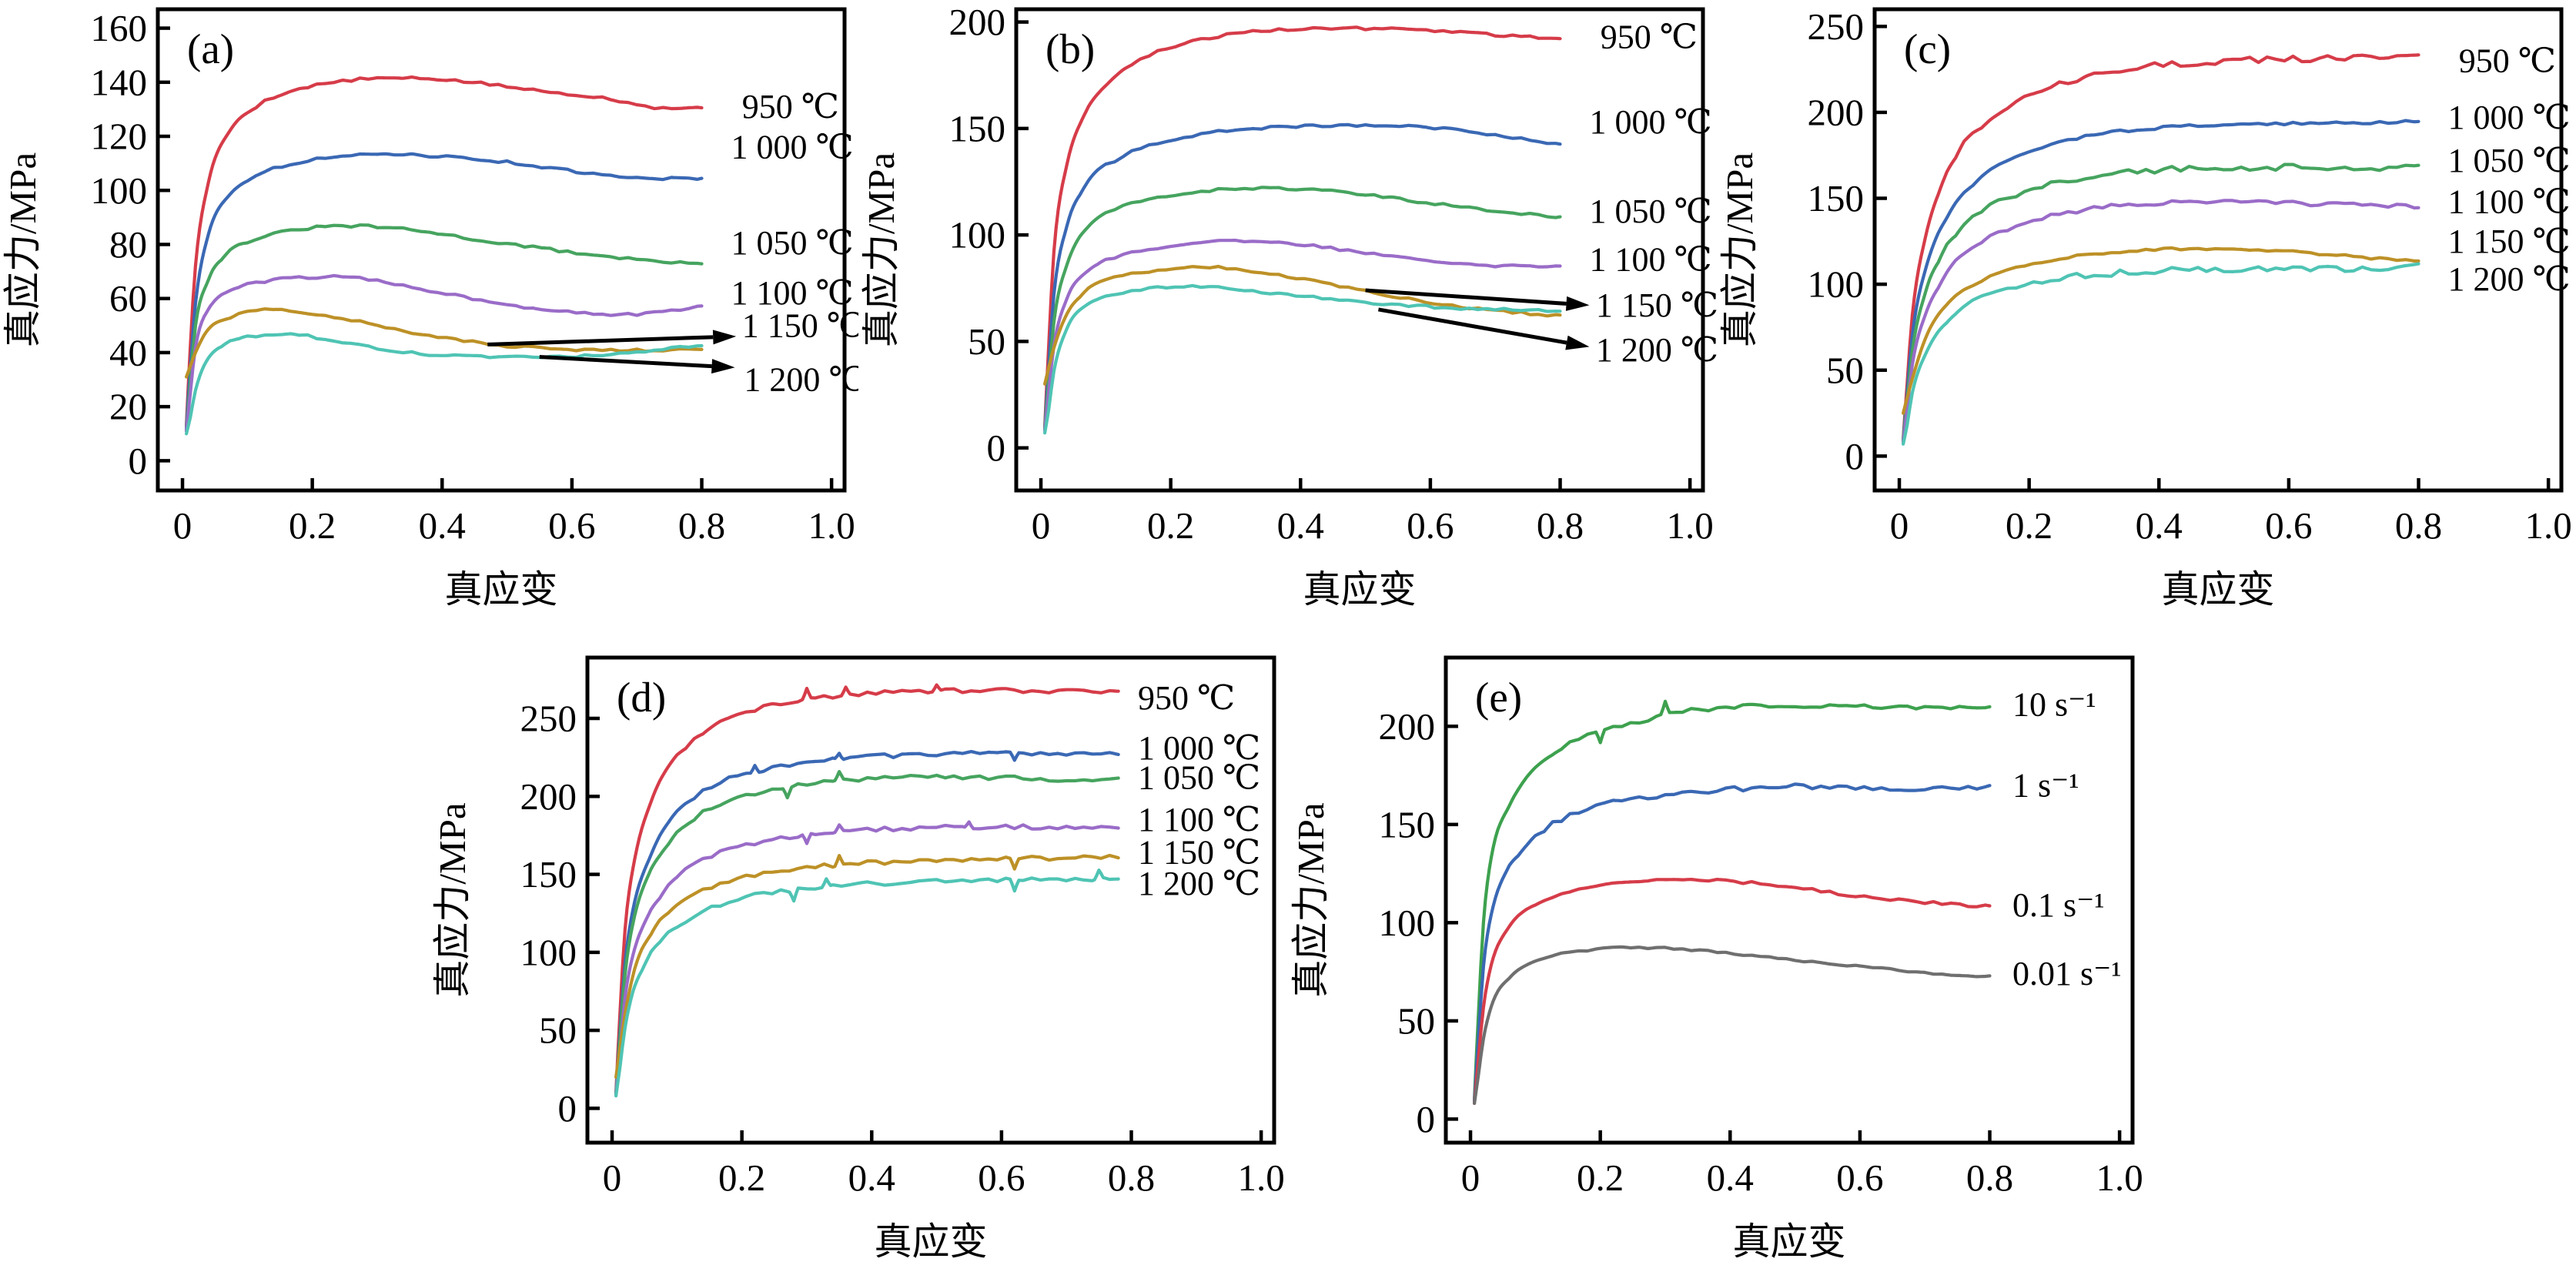 The width and height of the screenshot is (2576, 1272). I want to click on series-label-10-s: 10 s⁻¹, so click(2054, 705).